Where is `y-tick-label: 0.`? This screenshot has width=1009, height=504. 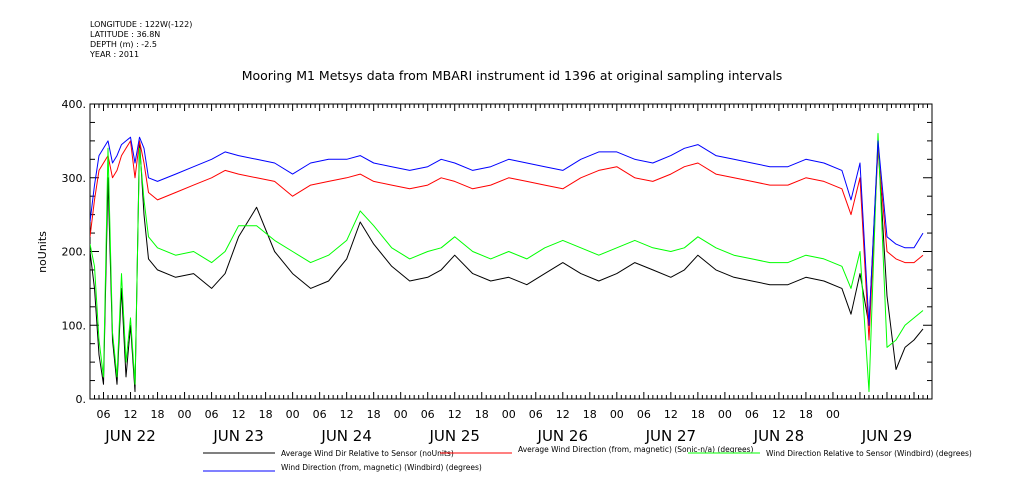
y-tick-label: 0. is located at coordinates (81, 399).